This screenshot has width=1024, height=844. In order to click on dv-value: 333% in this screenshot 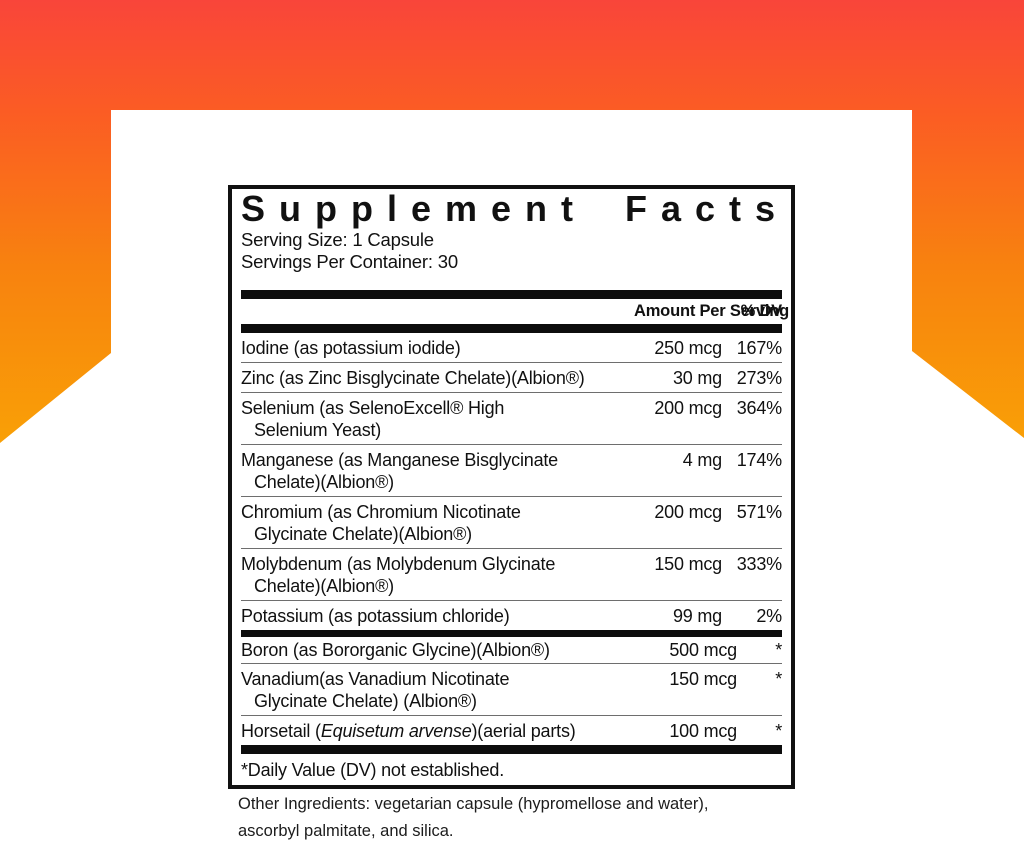, I will do `click(759, 564)`.